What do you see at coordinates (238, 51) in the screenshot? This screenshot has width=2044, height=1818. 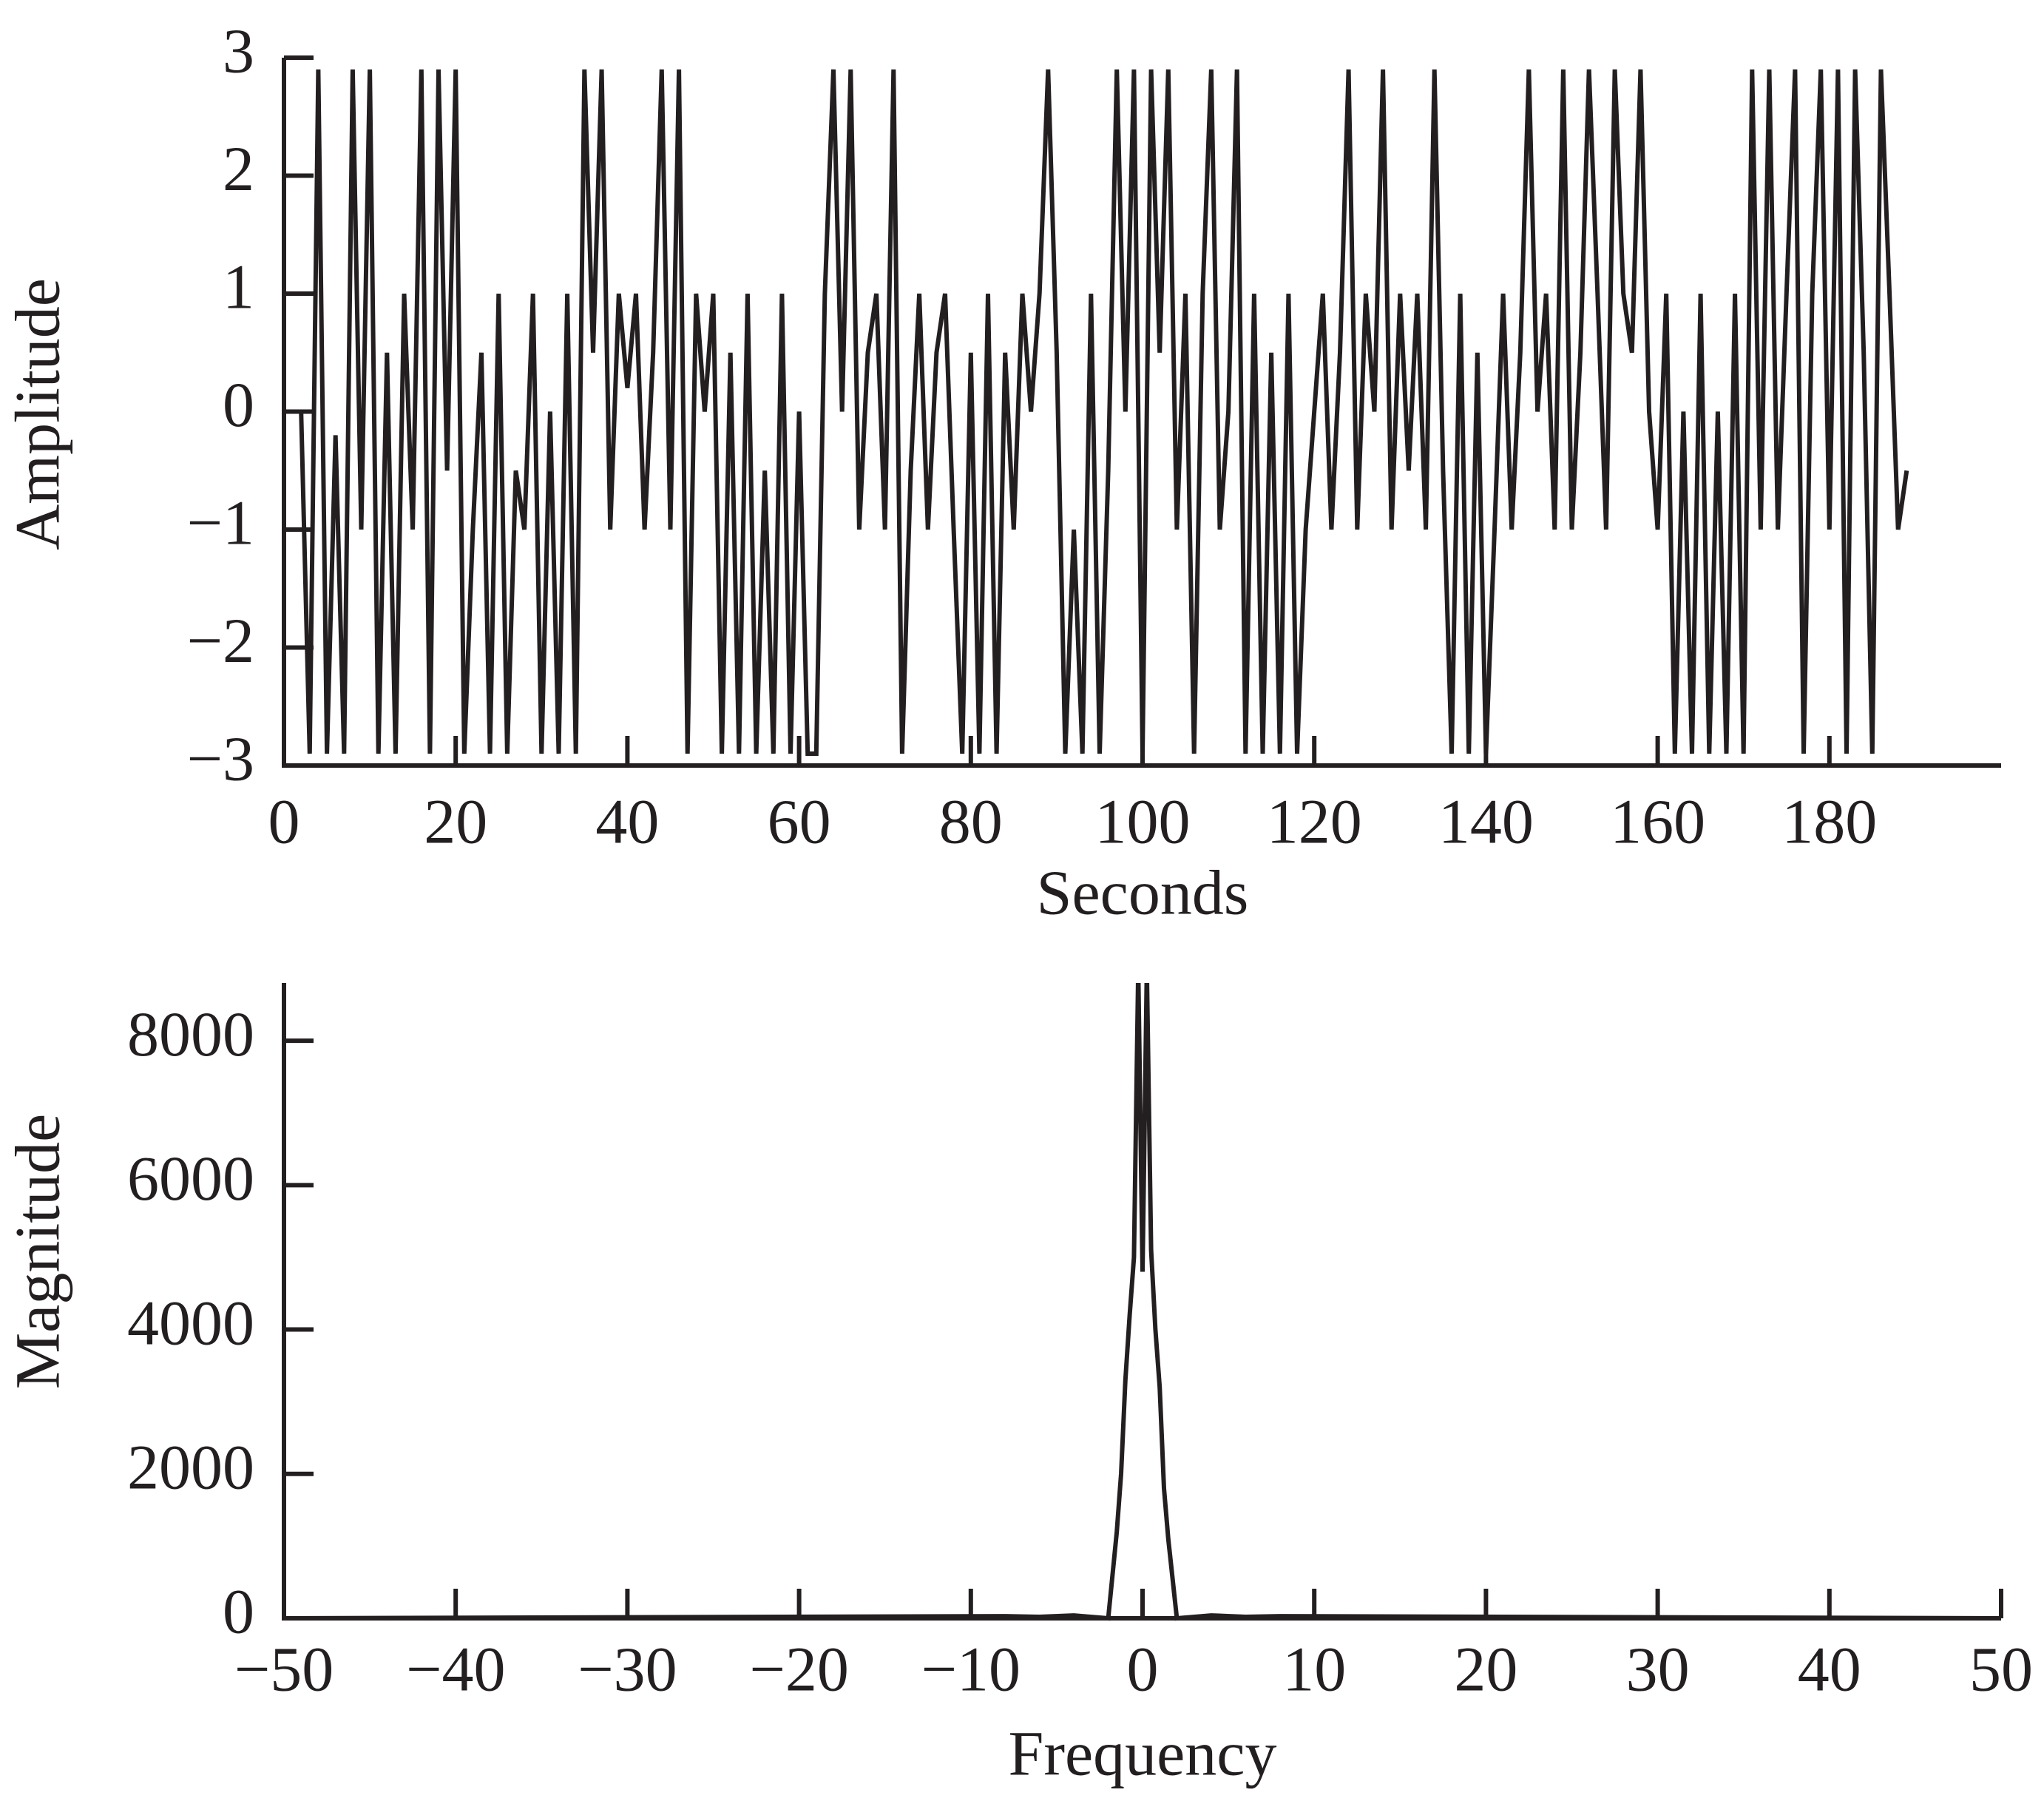 I see `y-tick-label: 3` at bounding box center [238, 51].